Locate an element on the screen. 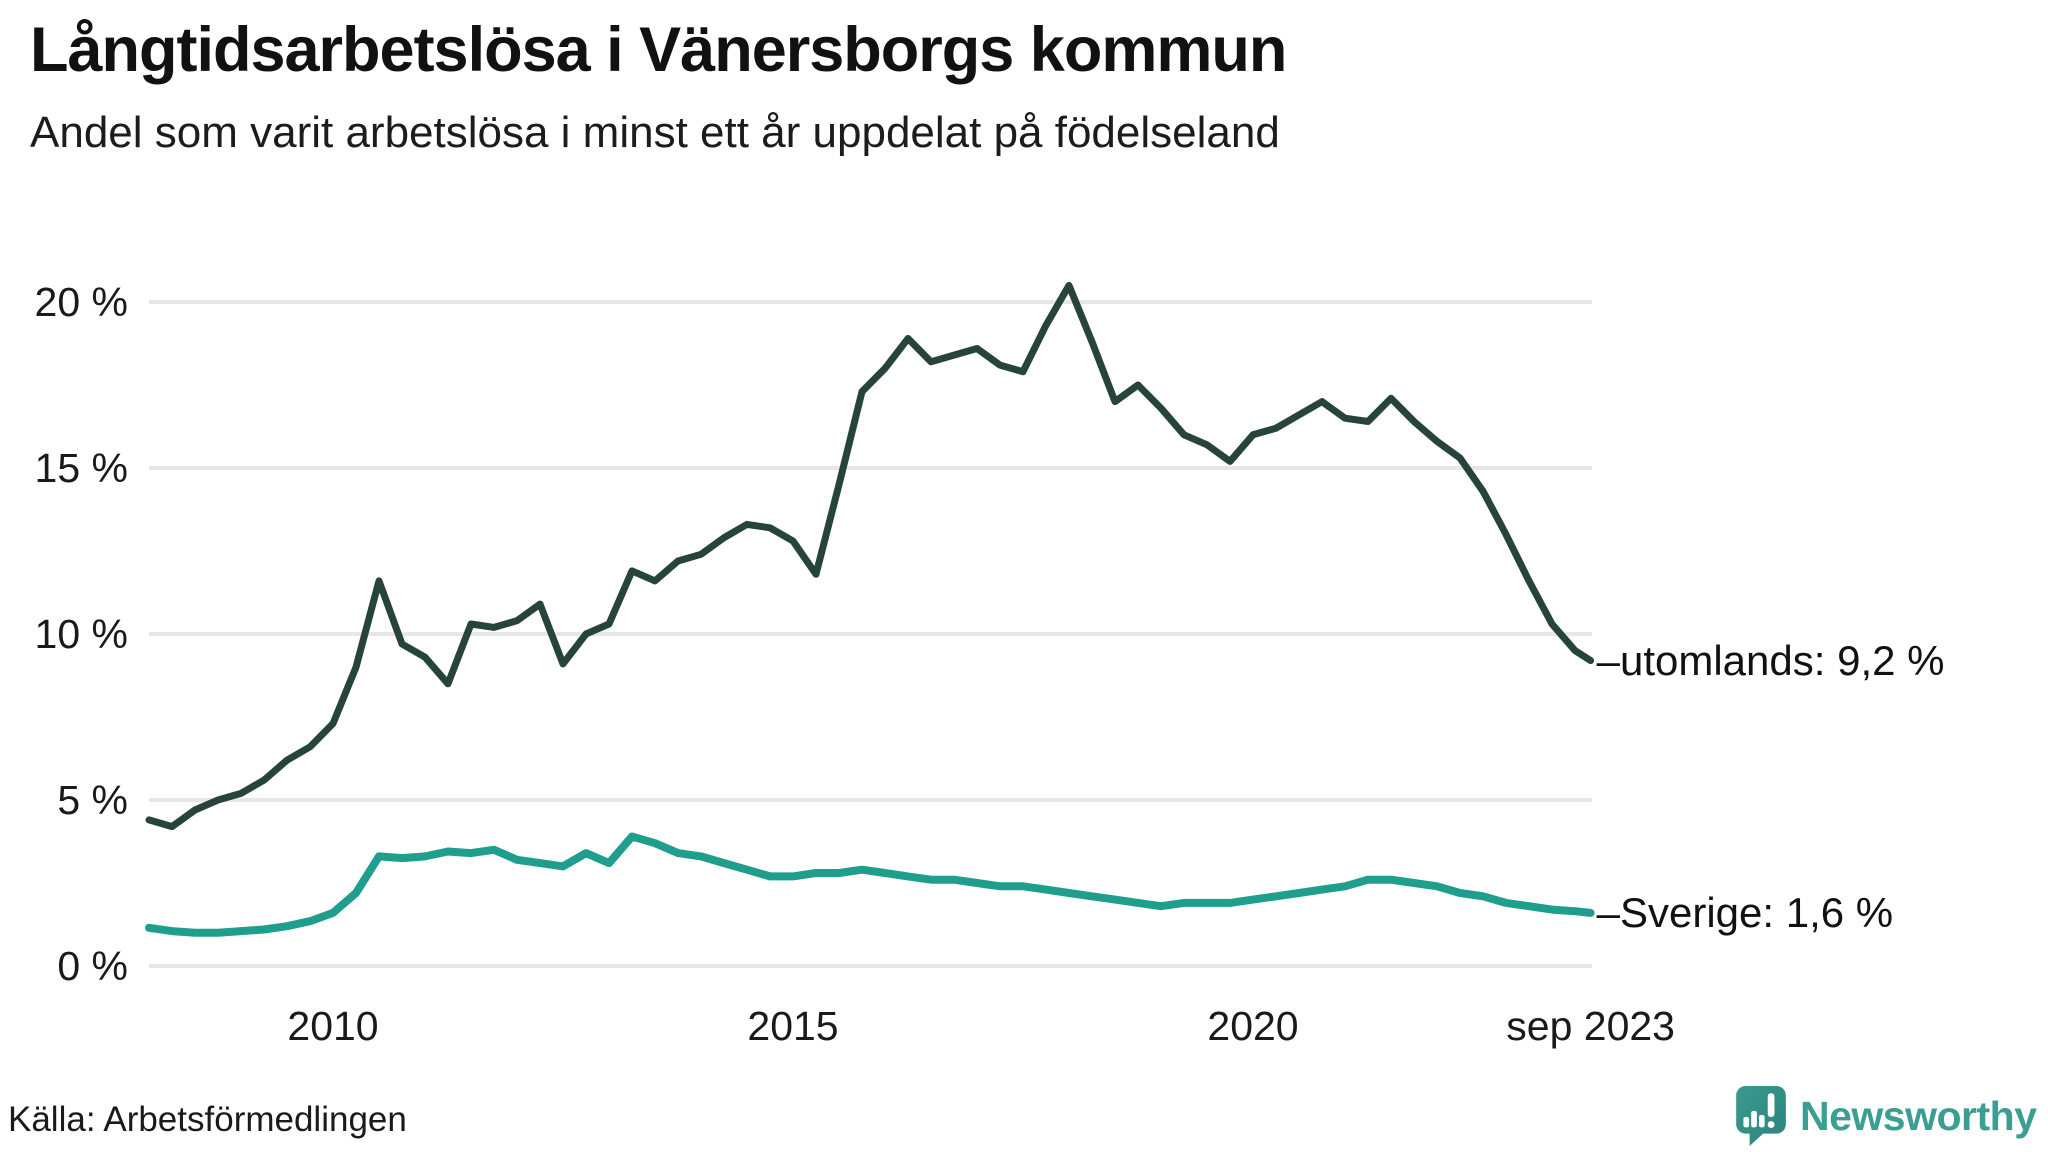 The image size is (2048, 1152). y-axis-tick-label: 20 % is located at coordinates (81, 302).